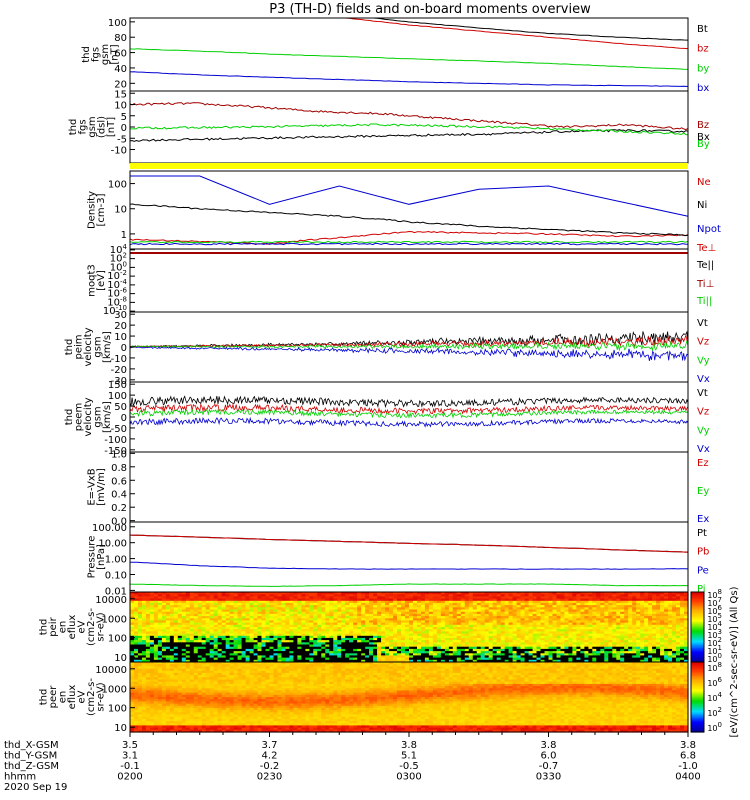 The image size is (750, 800). Describe the element at coordinates (105, 54) in the screenshot. I see `ylabel-line: gsm` at that location.